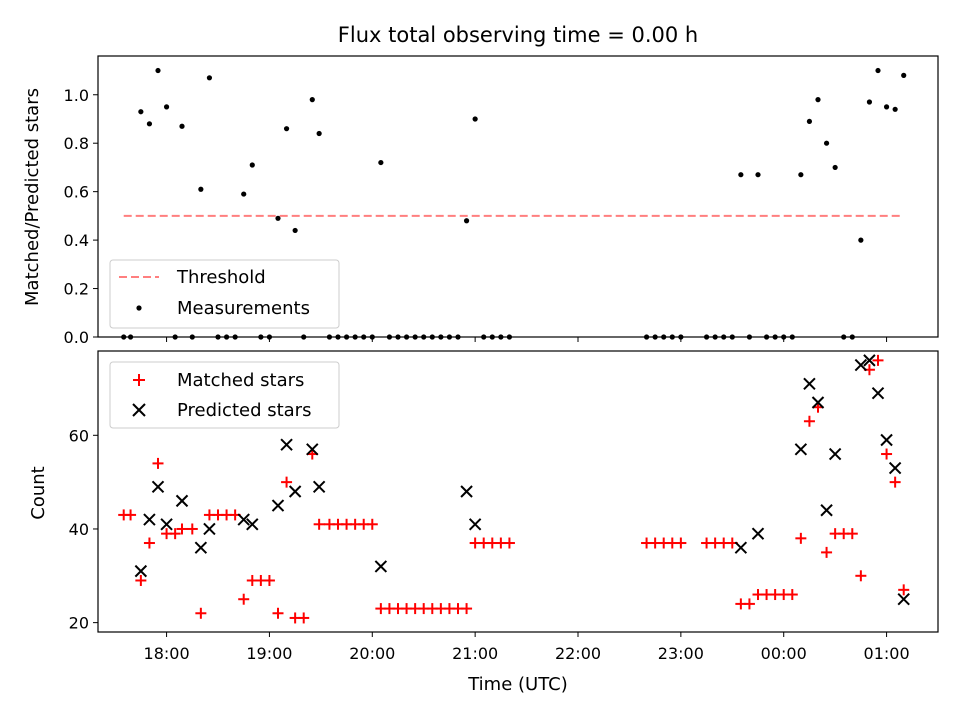 This screenshot has height=724, width=960. What do you see at coordinates (527, 339) in the screenshot?
I see `top-x-ticks` at bounding box center [527, 339].